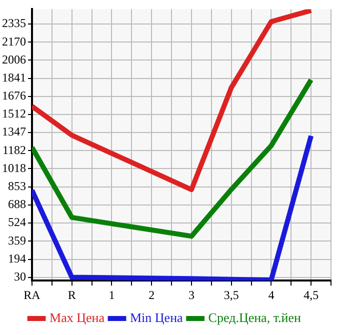 The height and width of the screenshot is (335, 345). I want to click on x-tick-label: RA, so click(32, 295).